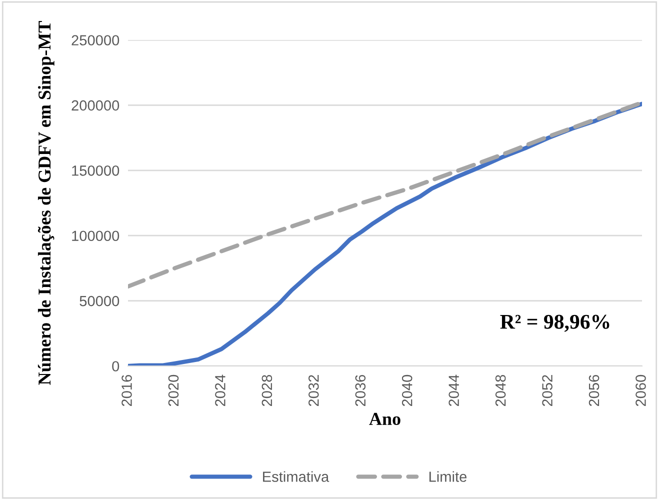  What do you see at coordinates (96, 105) in the screenshot?
I see `y-tick-label: 200000` at bounding box center [96, 105].